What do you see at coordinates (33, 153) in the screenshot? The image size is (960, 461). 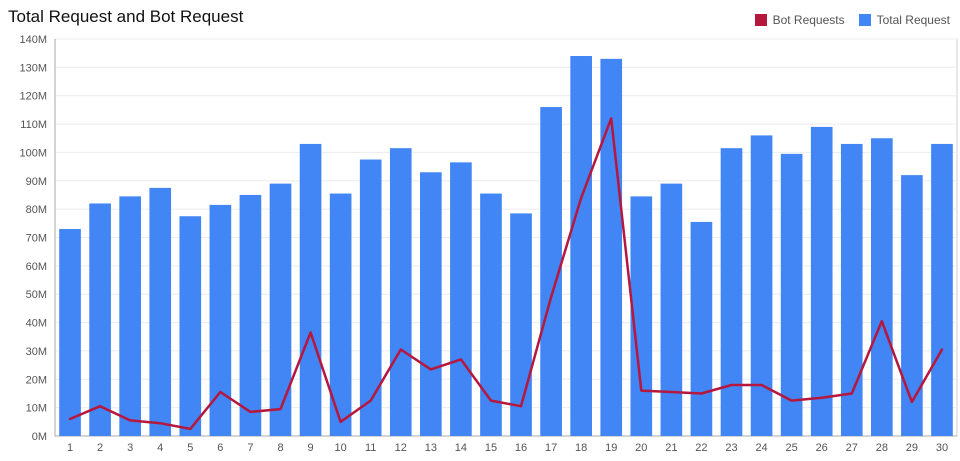 I see `y-tick-label: 100M` at bounding box center [33, 153].